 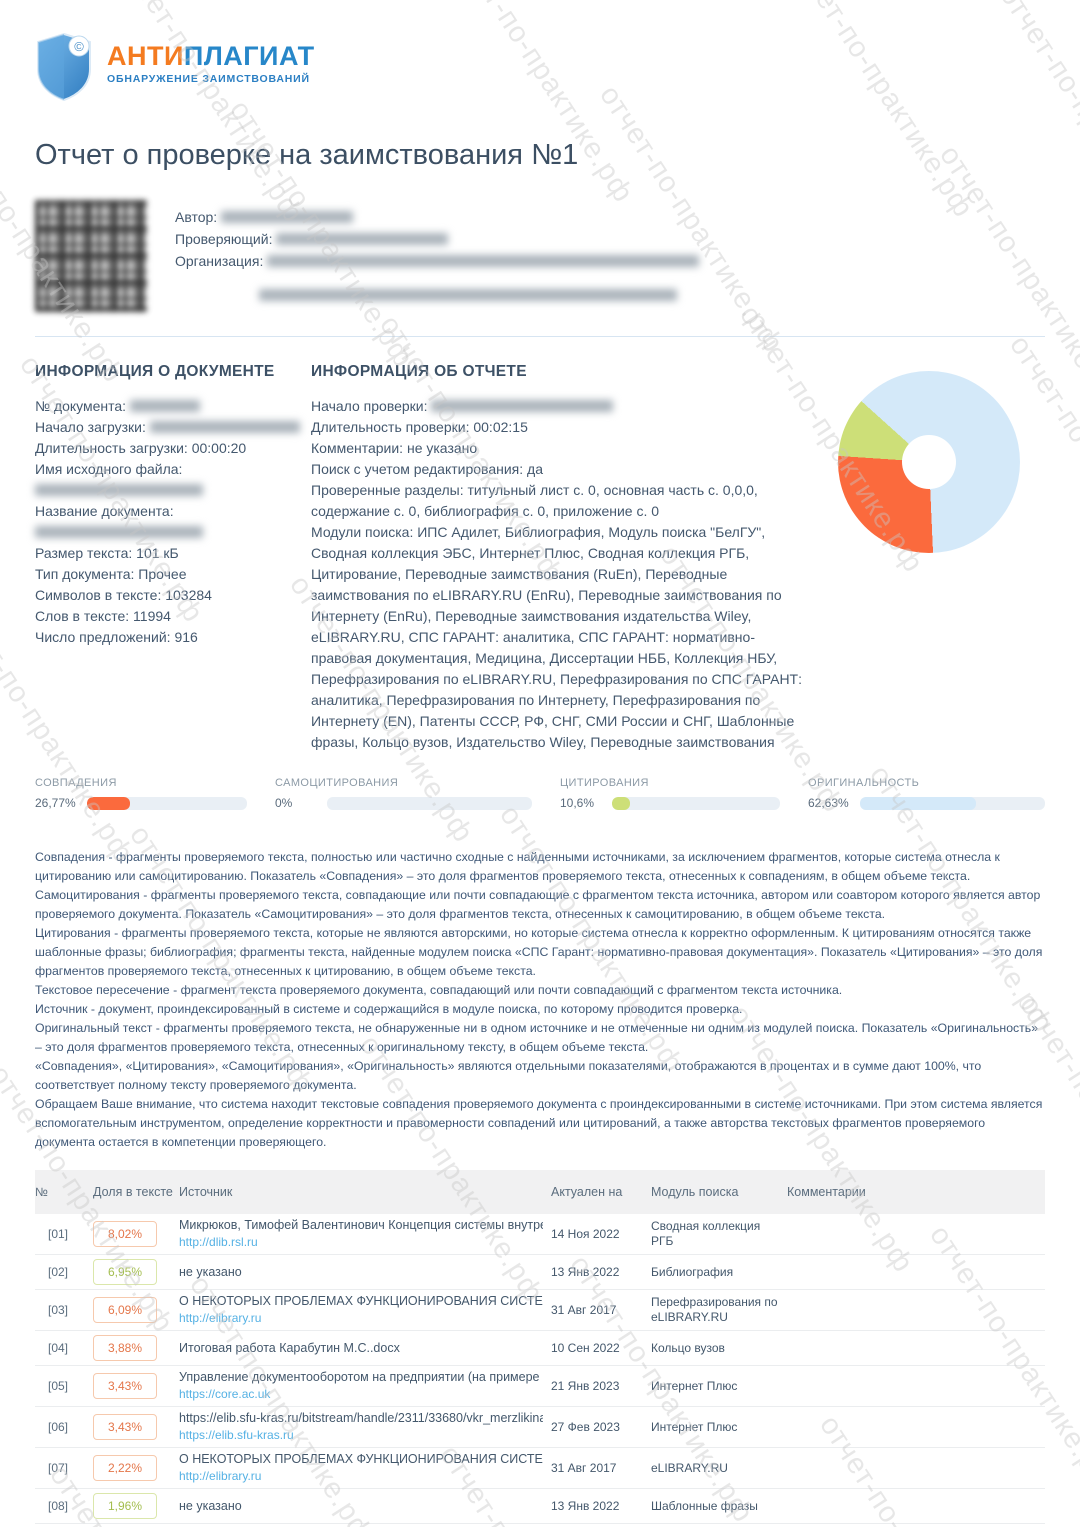 What do you see at coordinates (706, 1233) in the screenshot?
I see `source-module: Сводная коллекция РГБ` at bounding box center [706, 1233].